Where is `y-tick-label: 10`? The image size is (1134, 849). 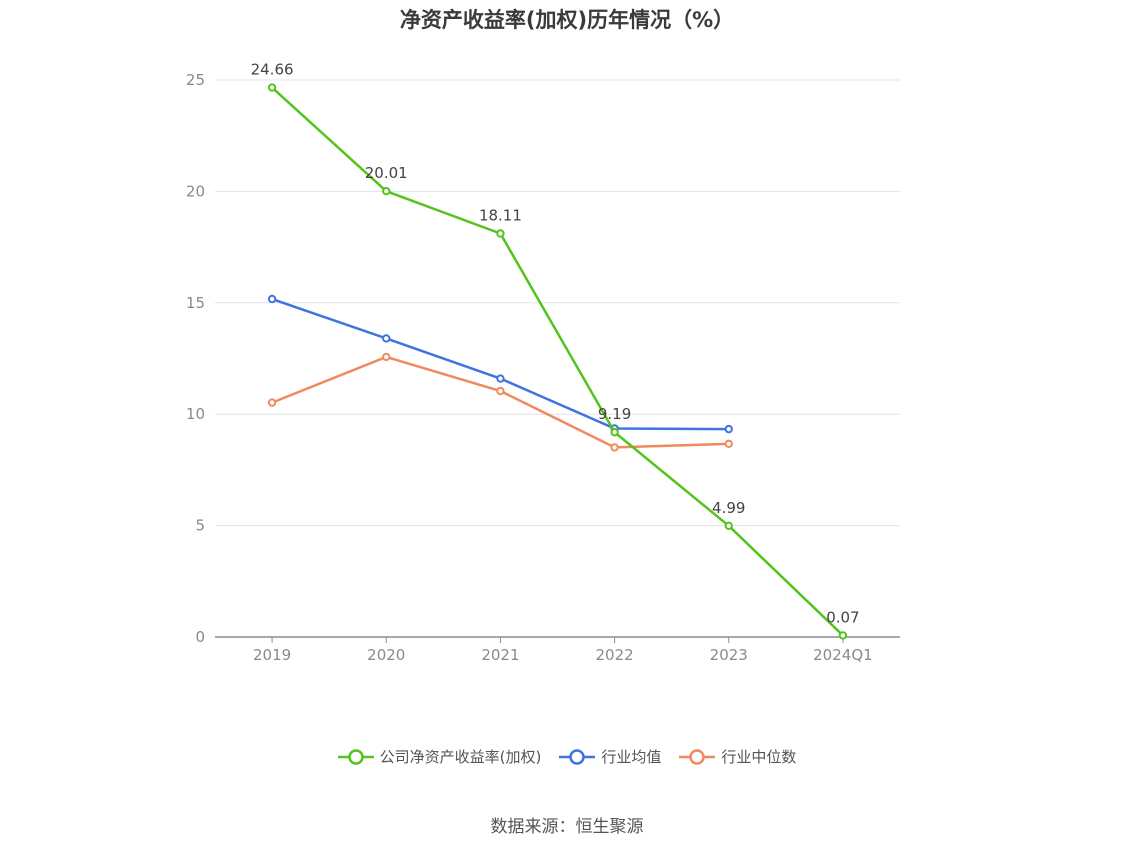
y-tick-label: 10 is located at coordinates (195, 414).